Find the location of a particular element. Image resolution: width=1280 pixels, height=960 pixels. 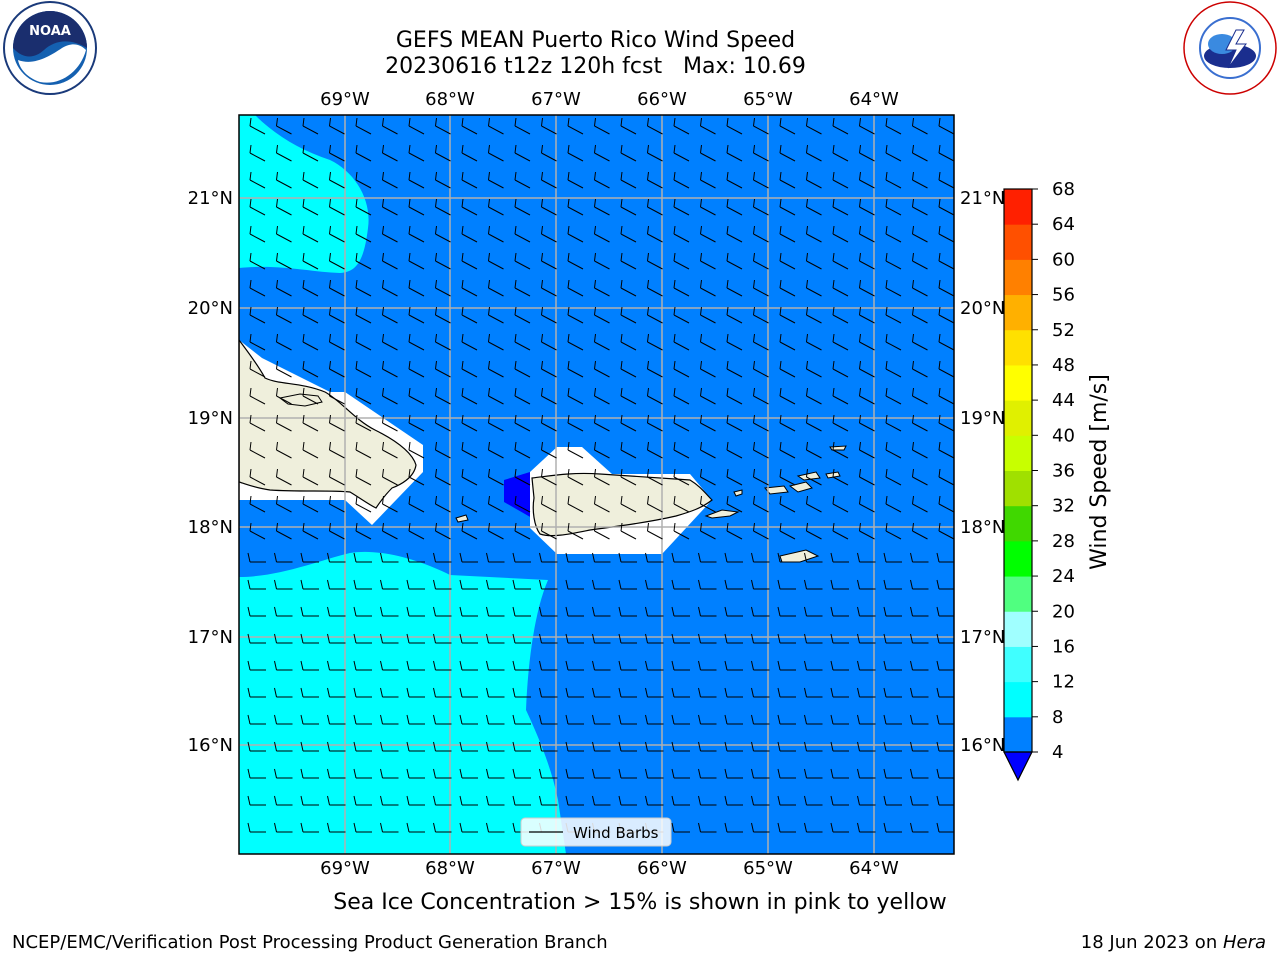

lat-left-label: 16°N is located at coordinates (210, 745).